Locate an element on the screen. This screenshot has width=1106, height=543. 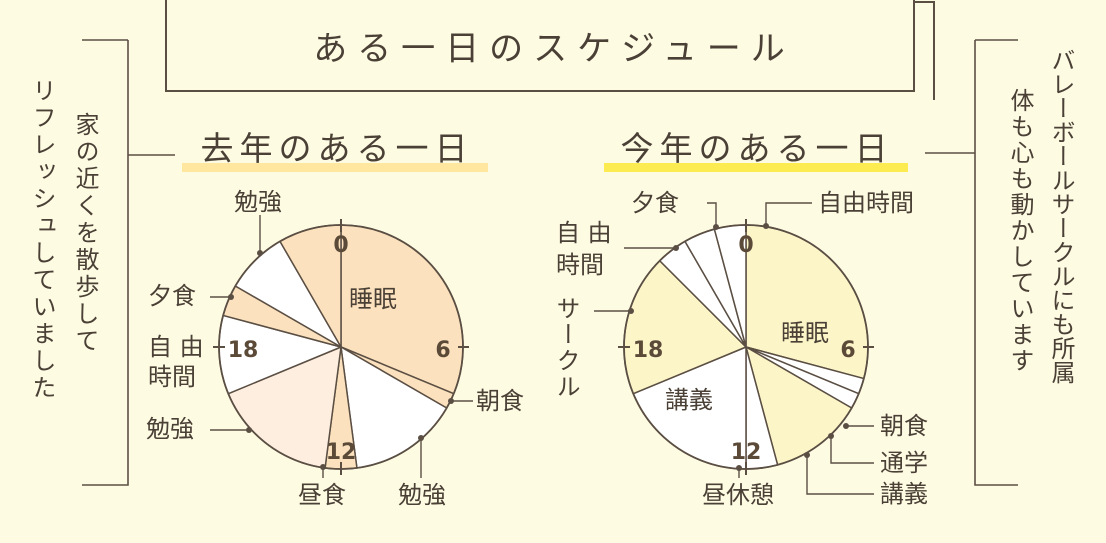
slice-label-commute-r: 通学 is located at coordinates (904, 463).